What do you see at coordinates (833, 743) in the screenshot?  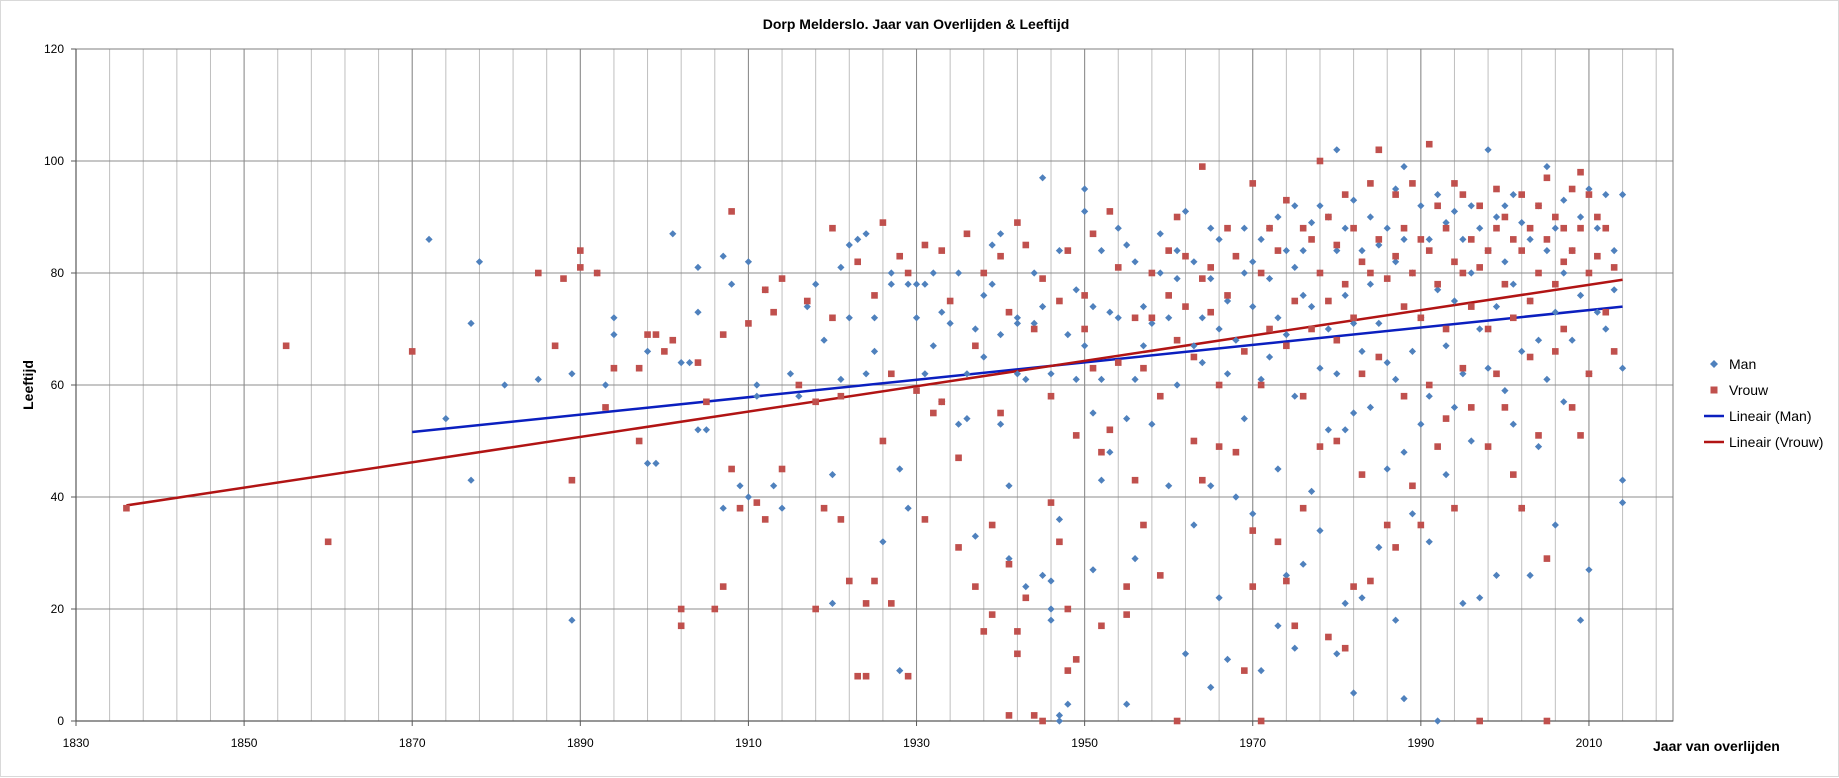 I see `x-tick-labels: 1830 1850 1870 1890 1910 1930 1950 1970 1990 2010` at bounding box center [833, 743].